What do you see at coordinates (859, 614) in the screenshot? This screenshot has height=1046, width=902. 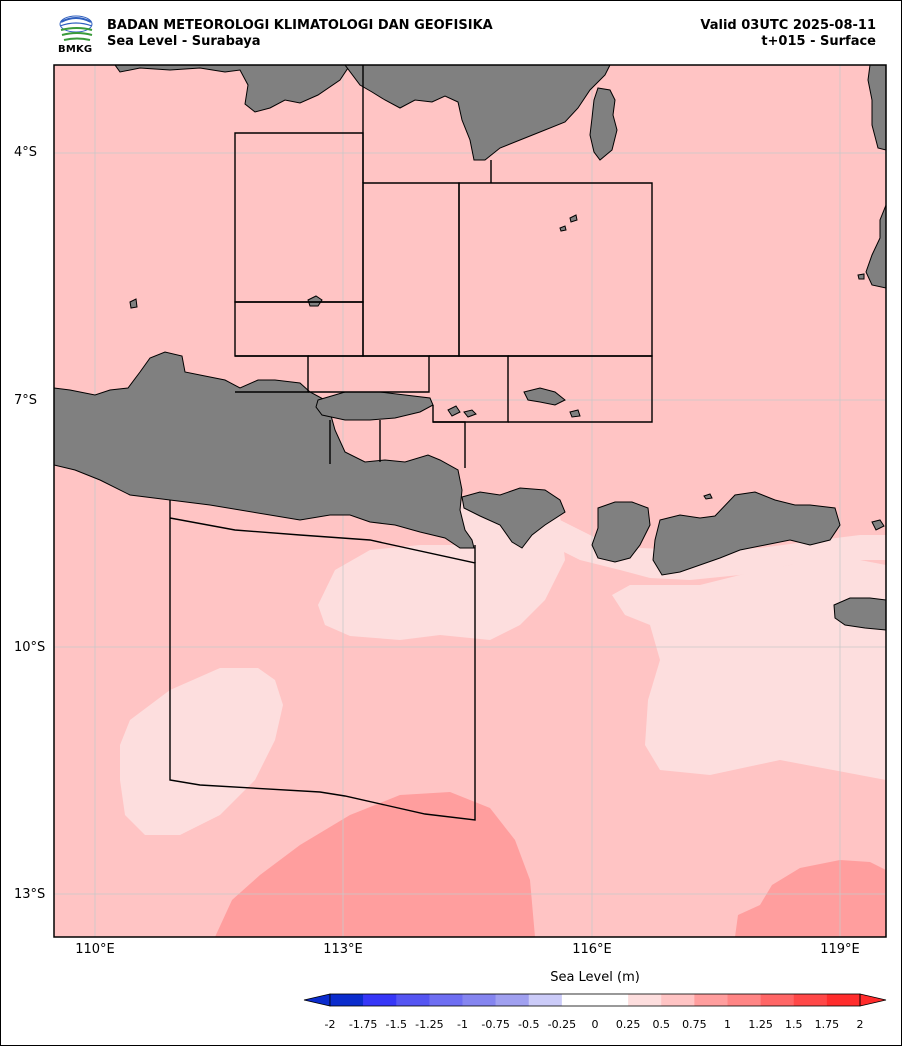 I see `land-sumba-north` at bounding box center [859, 614].